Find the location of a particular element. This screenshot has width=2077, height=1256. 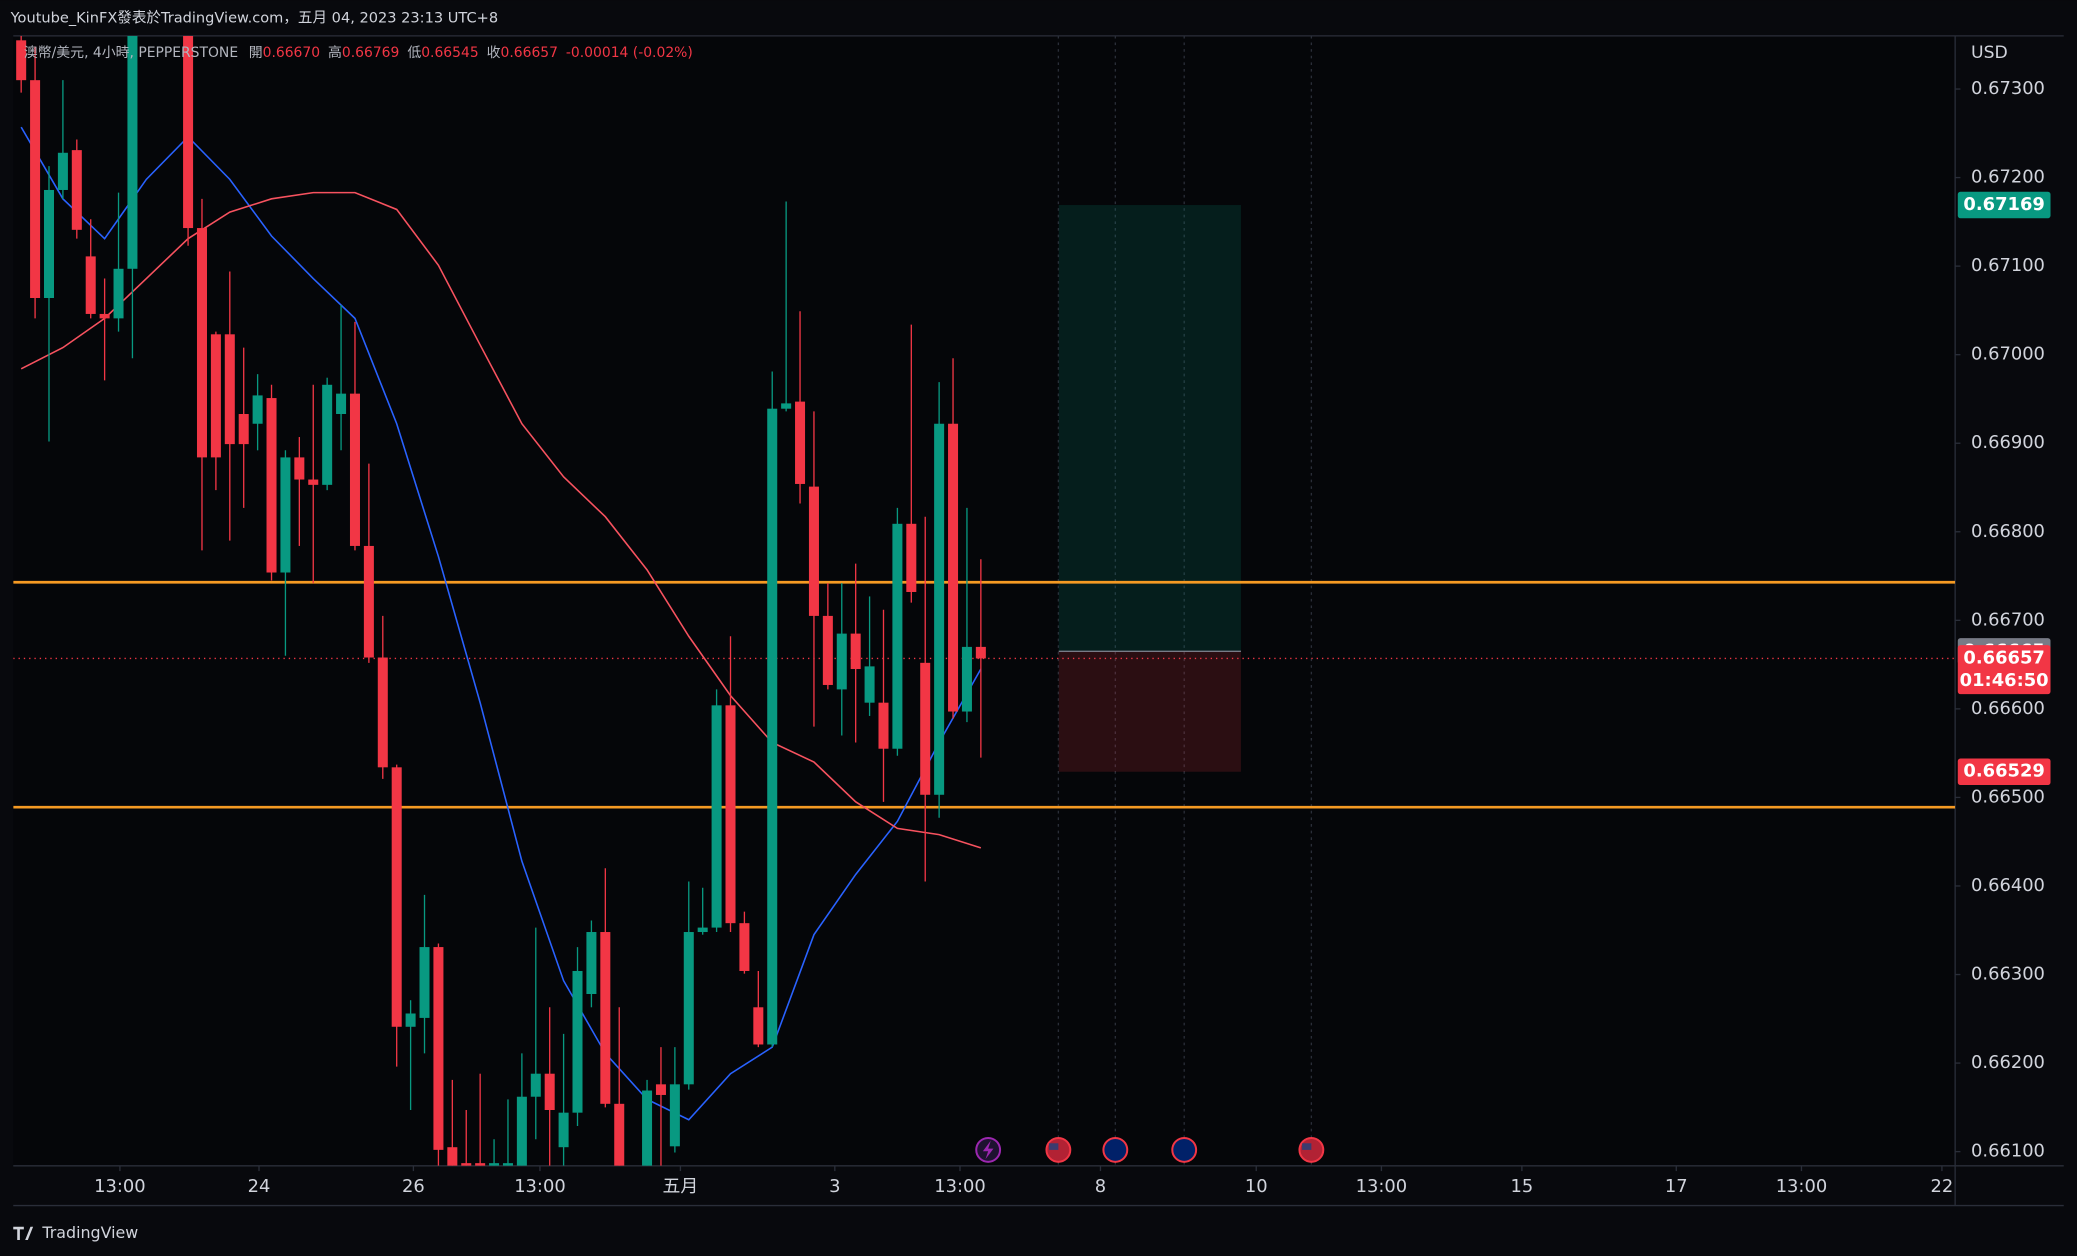

x-tick-label: 17 is located at coordinates (1676, 1186).